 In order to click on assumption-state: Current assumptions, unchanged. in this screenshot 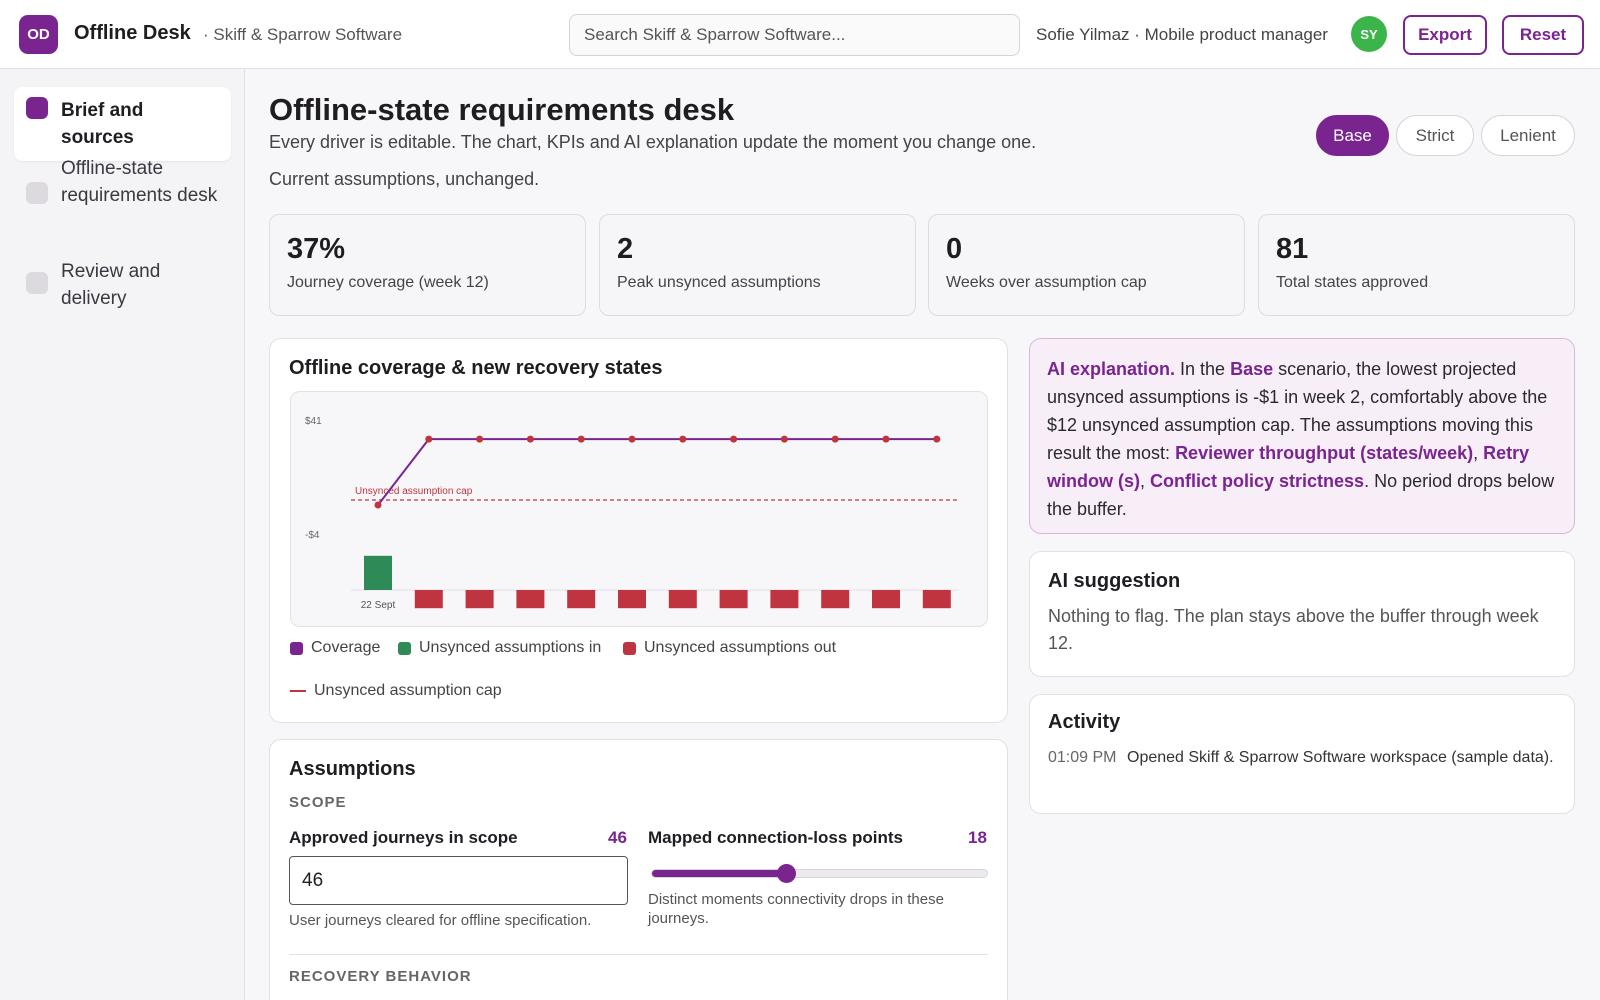, I will do `click(404, 179)`.